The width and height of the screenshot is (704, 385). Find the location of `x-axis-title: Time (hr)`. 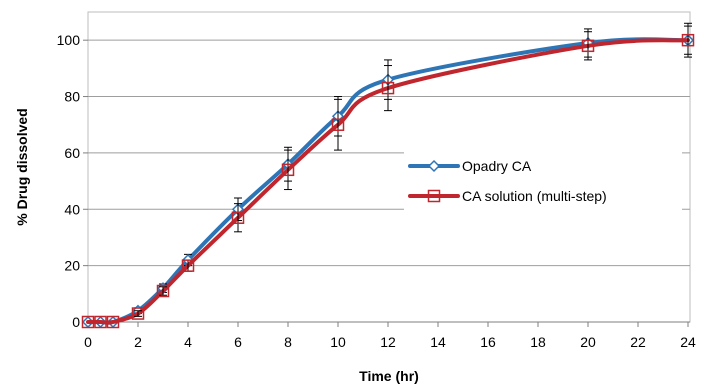

x-axis-title: Time (hr) is located at coordinates (389, 376).